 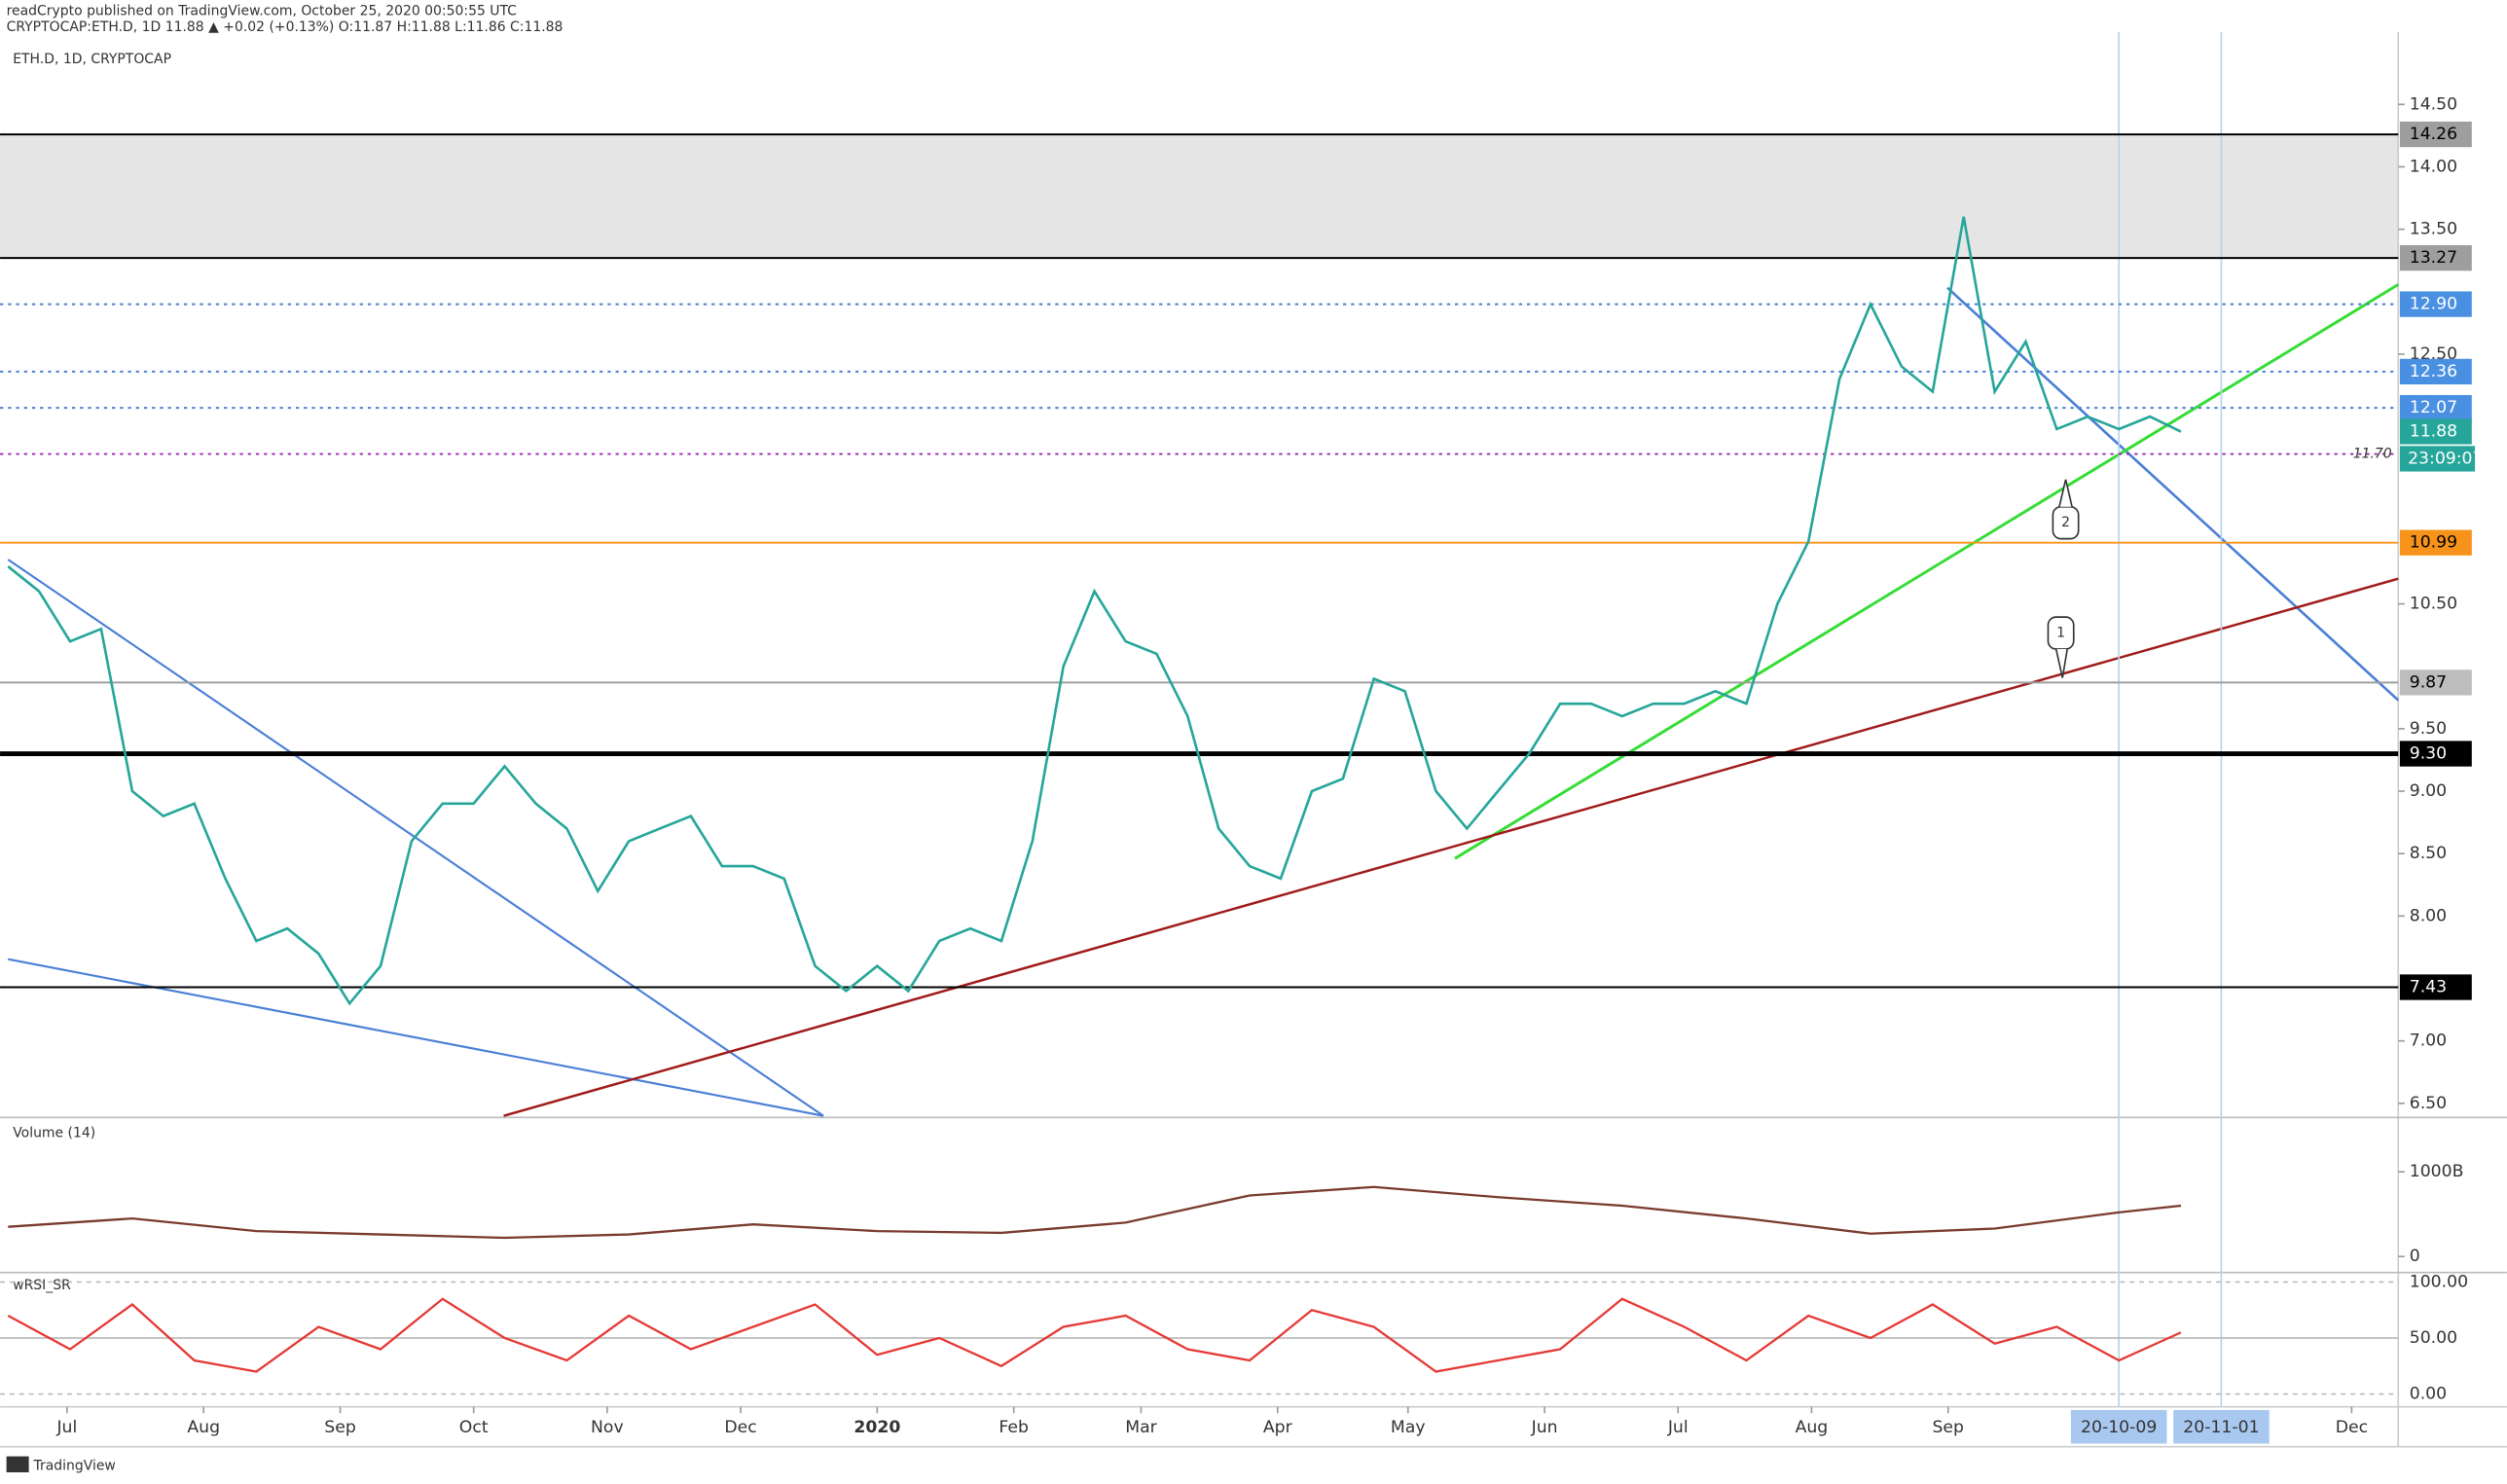 What do you see at coordinates (1095, 1212) in the screenshot?
I see `volume-line` at bounding box center [1095, 1212].